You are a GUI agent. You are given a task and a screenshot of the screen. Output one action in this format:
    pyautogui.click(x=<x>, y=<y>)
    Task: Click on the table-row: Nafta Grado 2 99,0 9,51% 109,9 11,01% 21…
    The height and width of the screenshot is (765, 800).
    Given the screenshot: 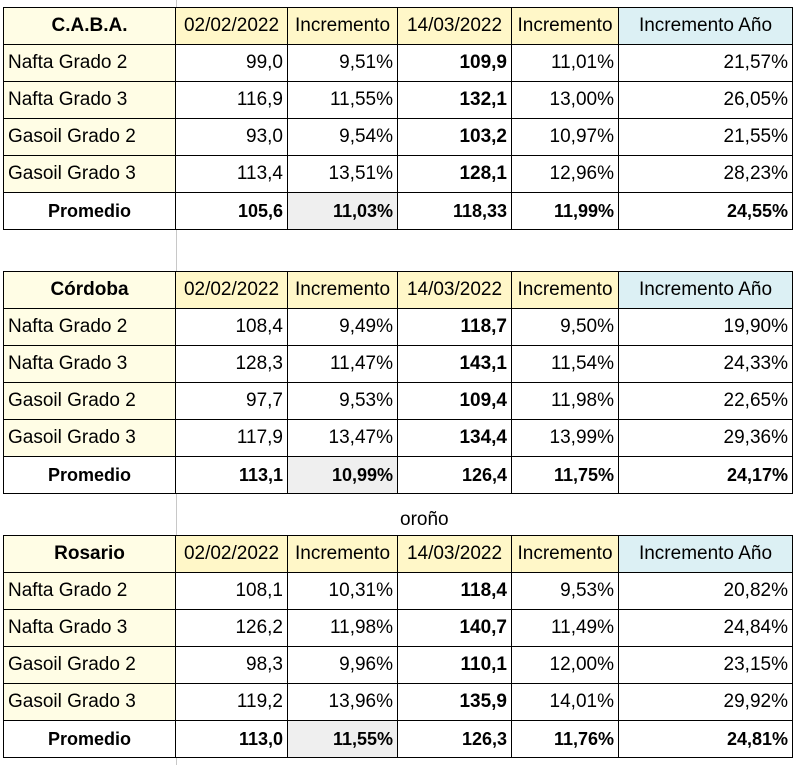 What is the action you would take?
    pyautogui.click(x=398, y=63)
    